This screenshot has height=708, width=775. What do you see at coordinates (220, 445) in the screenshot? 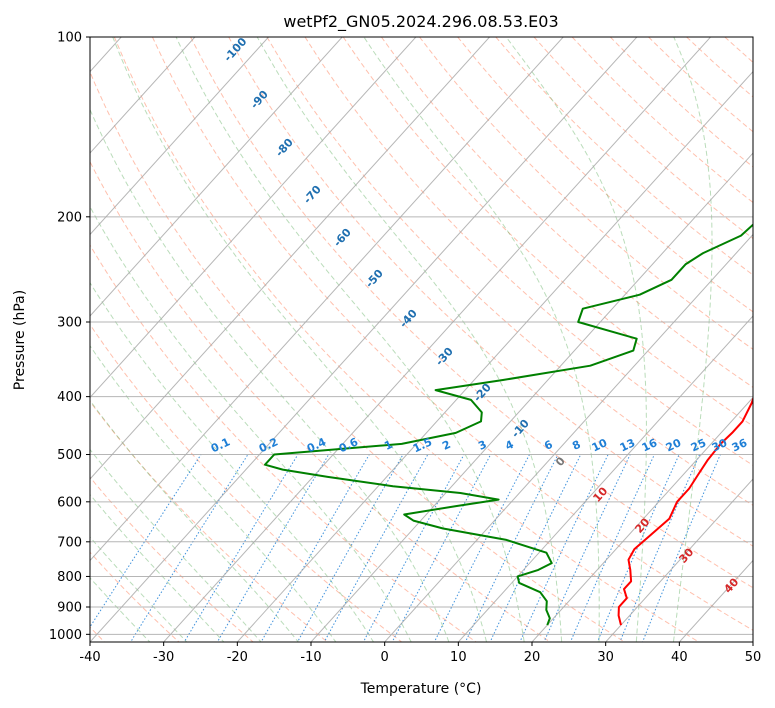
I see `mixing-ratio-label: 0.1` at bounding box center [220, 445].